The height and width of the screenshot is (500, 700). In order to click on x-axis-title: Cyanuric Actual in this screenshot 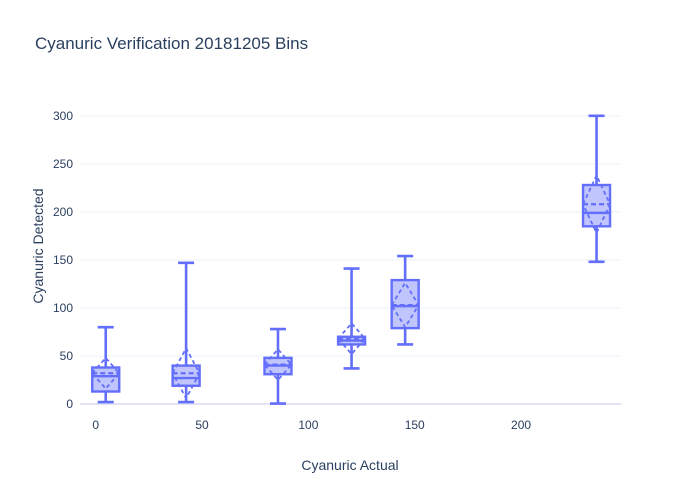, I will do `click(350, 465)`.